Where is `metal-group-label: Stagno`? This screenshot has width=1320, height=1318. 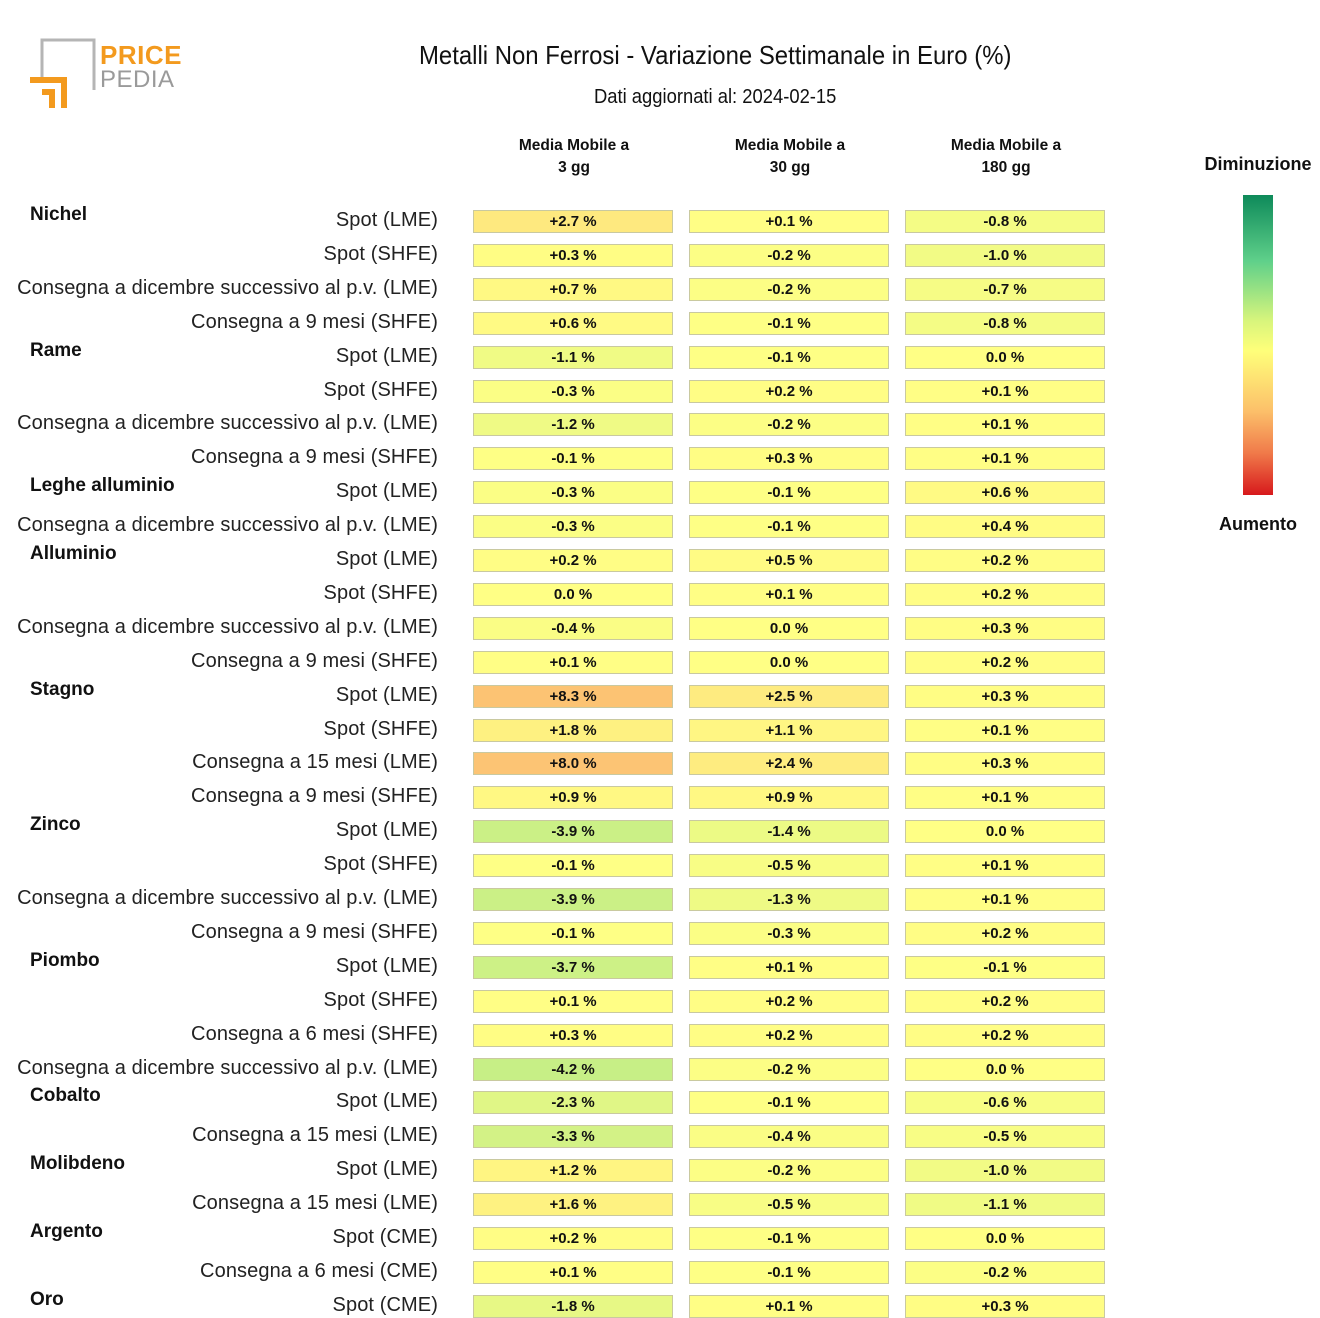
metal-group-label: Stagno is located at coordinates (62, 689).